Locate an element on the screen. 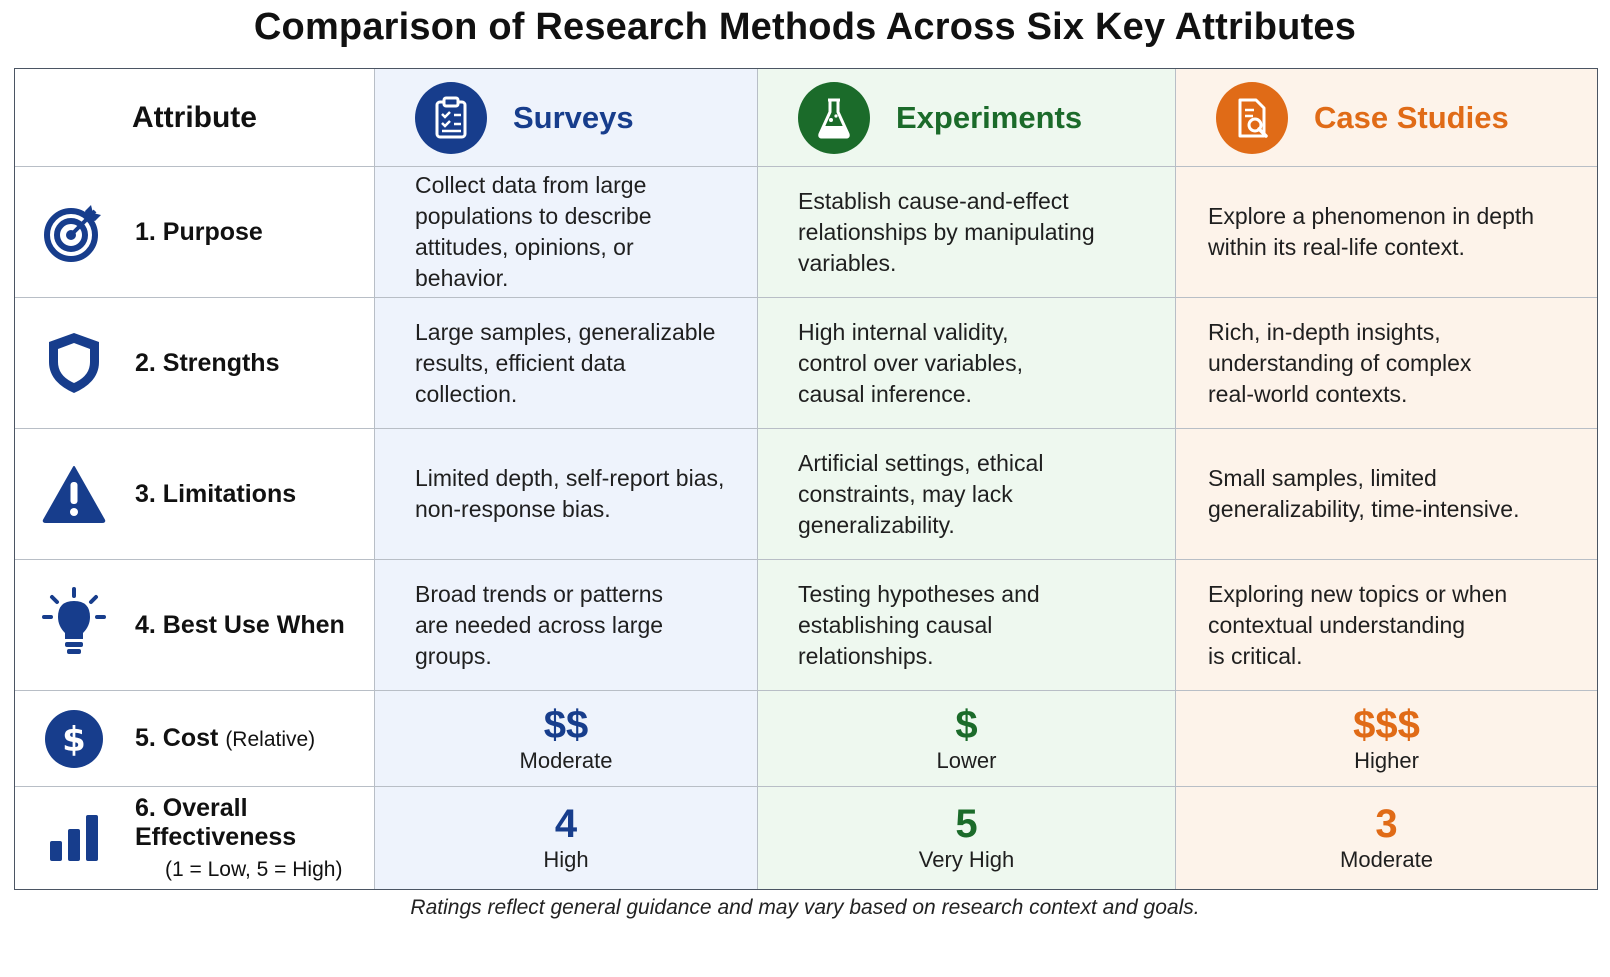 Image resolution: width=1610 pixels, height=977 pixels. row-best-use-attribute: 4. Best Use When is located at coordinates (195, 625).